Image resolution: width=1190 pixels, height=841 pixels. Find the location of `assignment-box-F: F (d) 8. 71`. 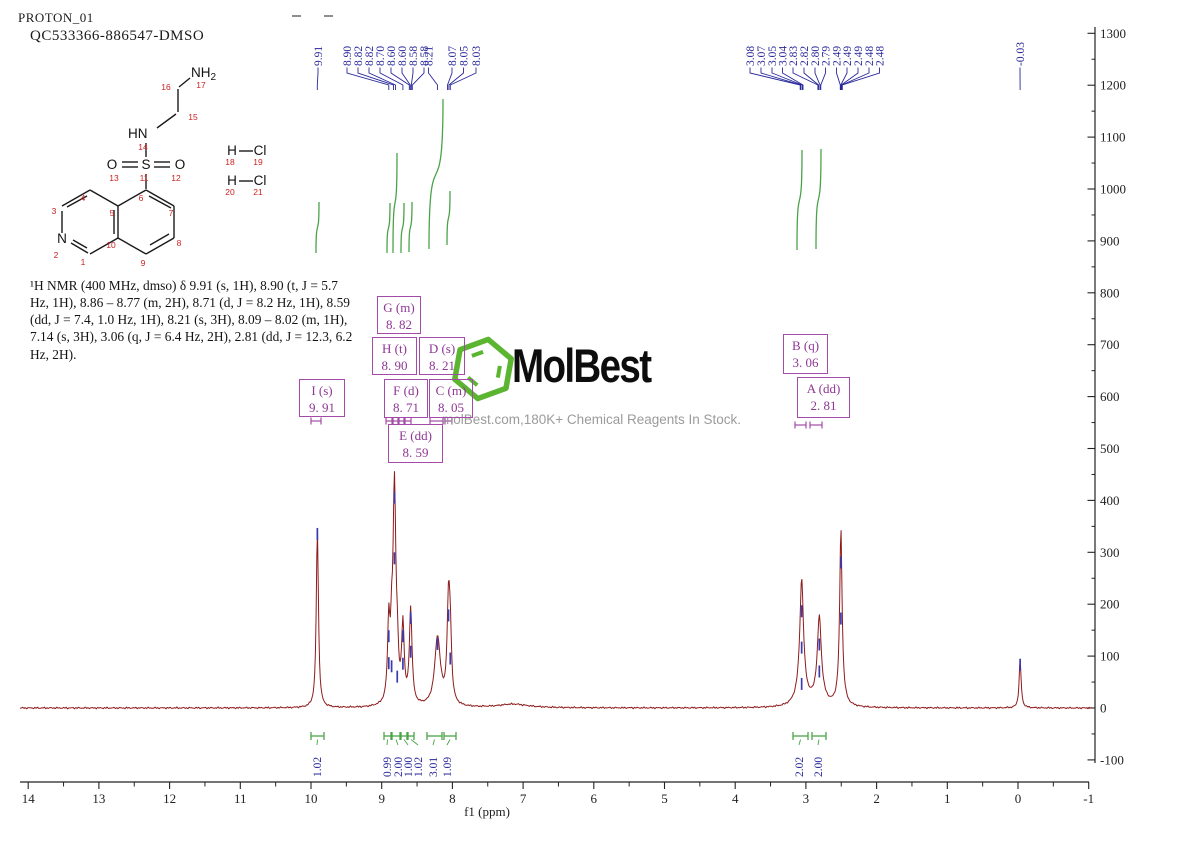

assignment-box-F: F (d) 8. 71 is located at coordinates (406, 398).